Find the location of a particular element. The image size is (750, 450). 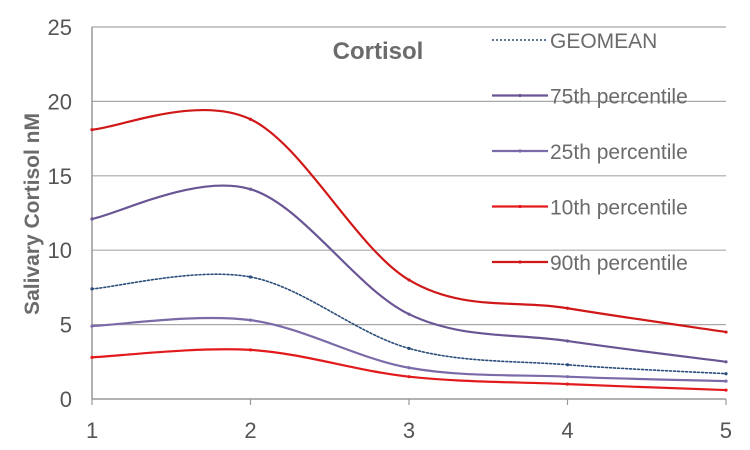

legend-marker-75th-percentile is located at coordinates (520, 95).